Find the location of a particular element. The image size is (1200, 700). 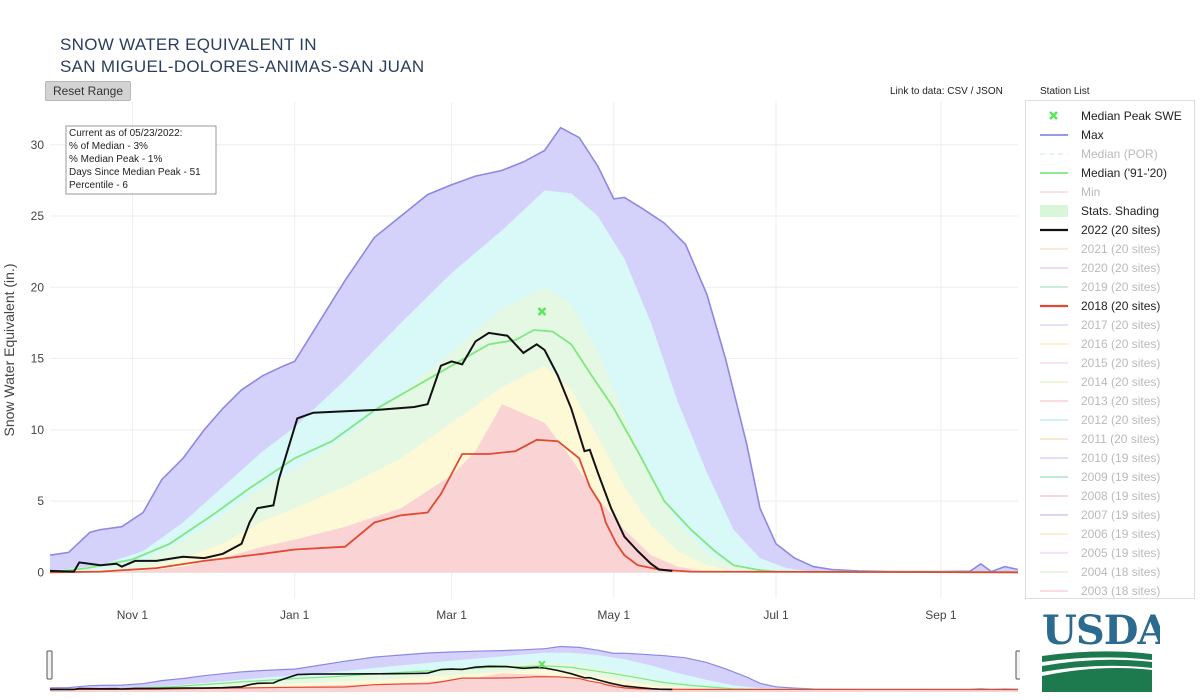

legend-item-1: Max is located at coordinates (1110, 135).